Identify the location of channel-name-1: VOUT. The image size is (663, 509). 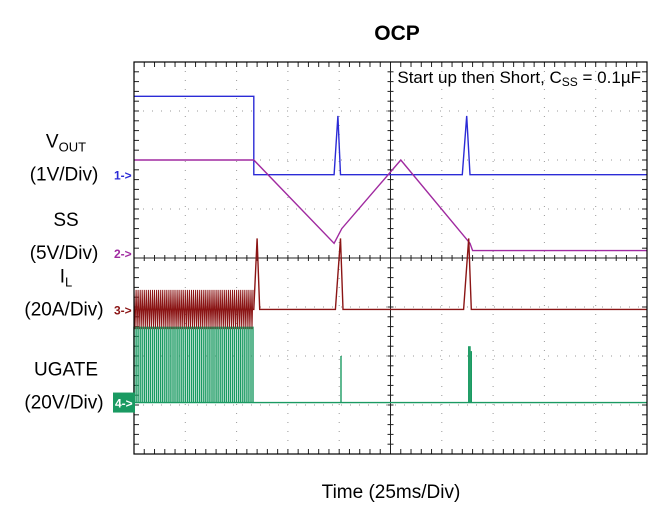
(66, 143).